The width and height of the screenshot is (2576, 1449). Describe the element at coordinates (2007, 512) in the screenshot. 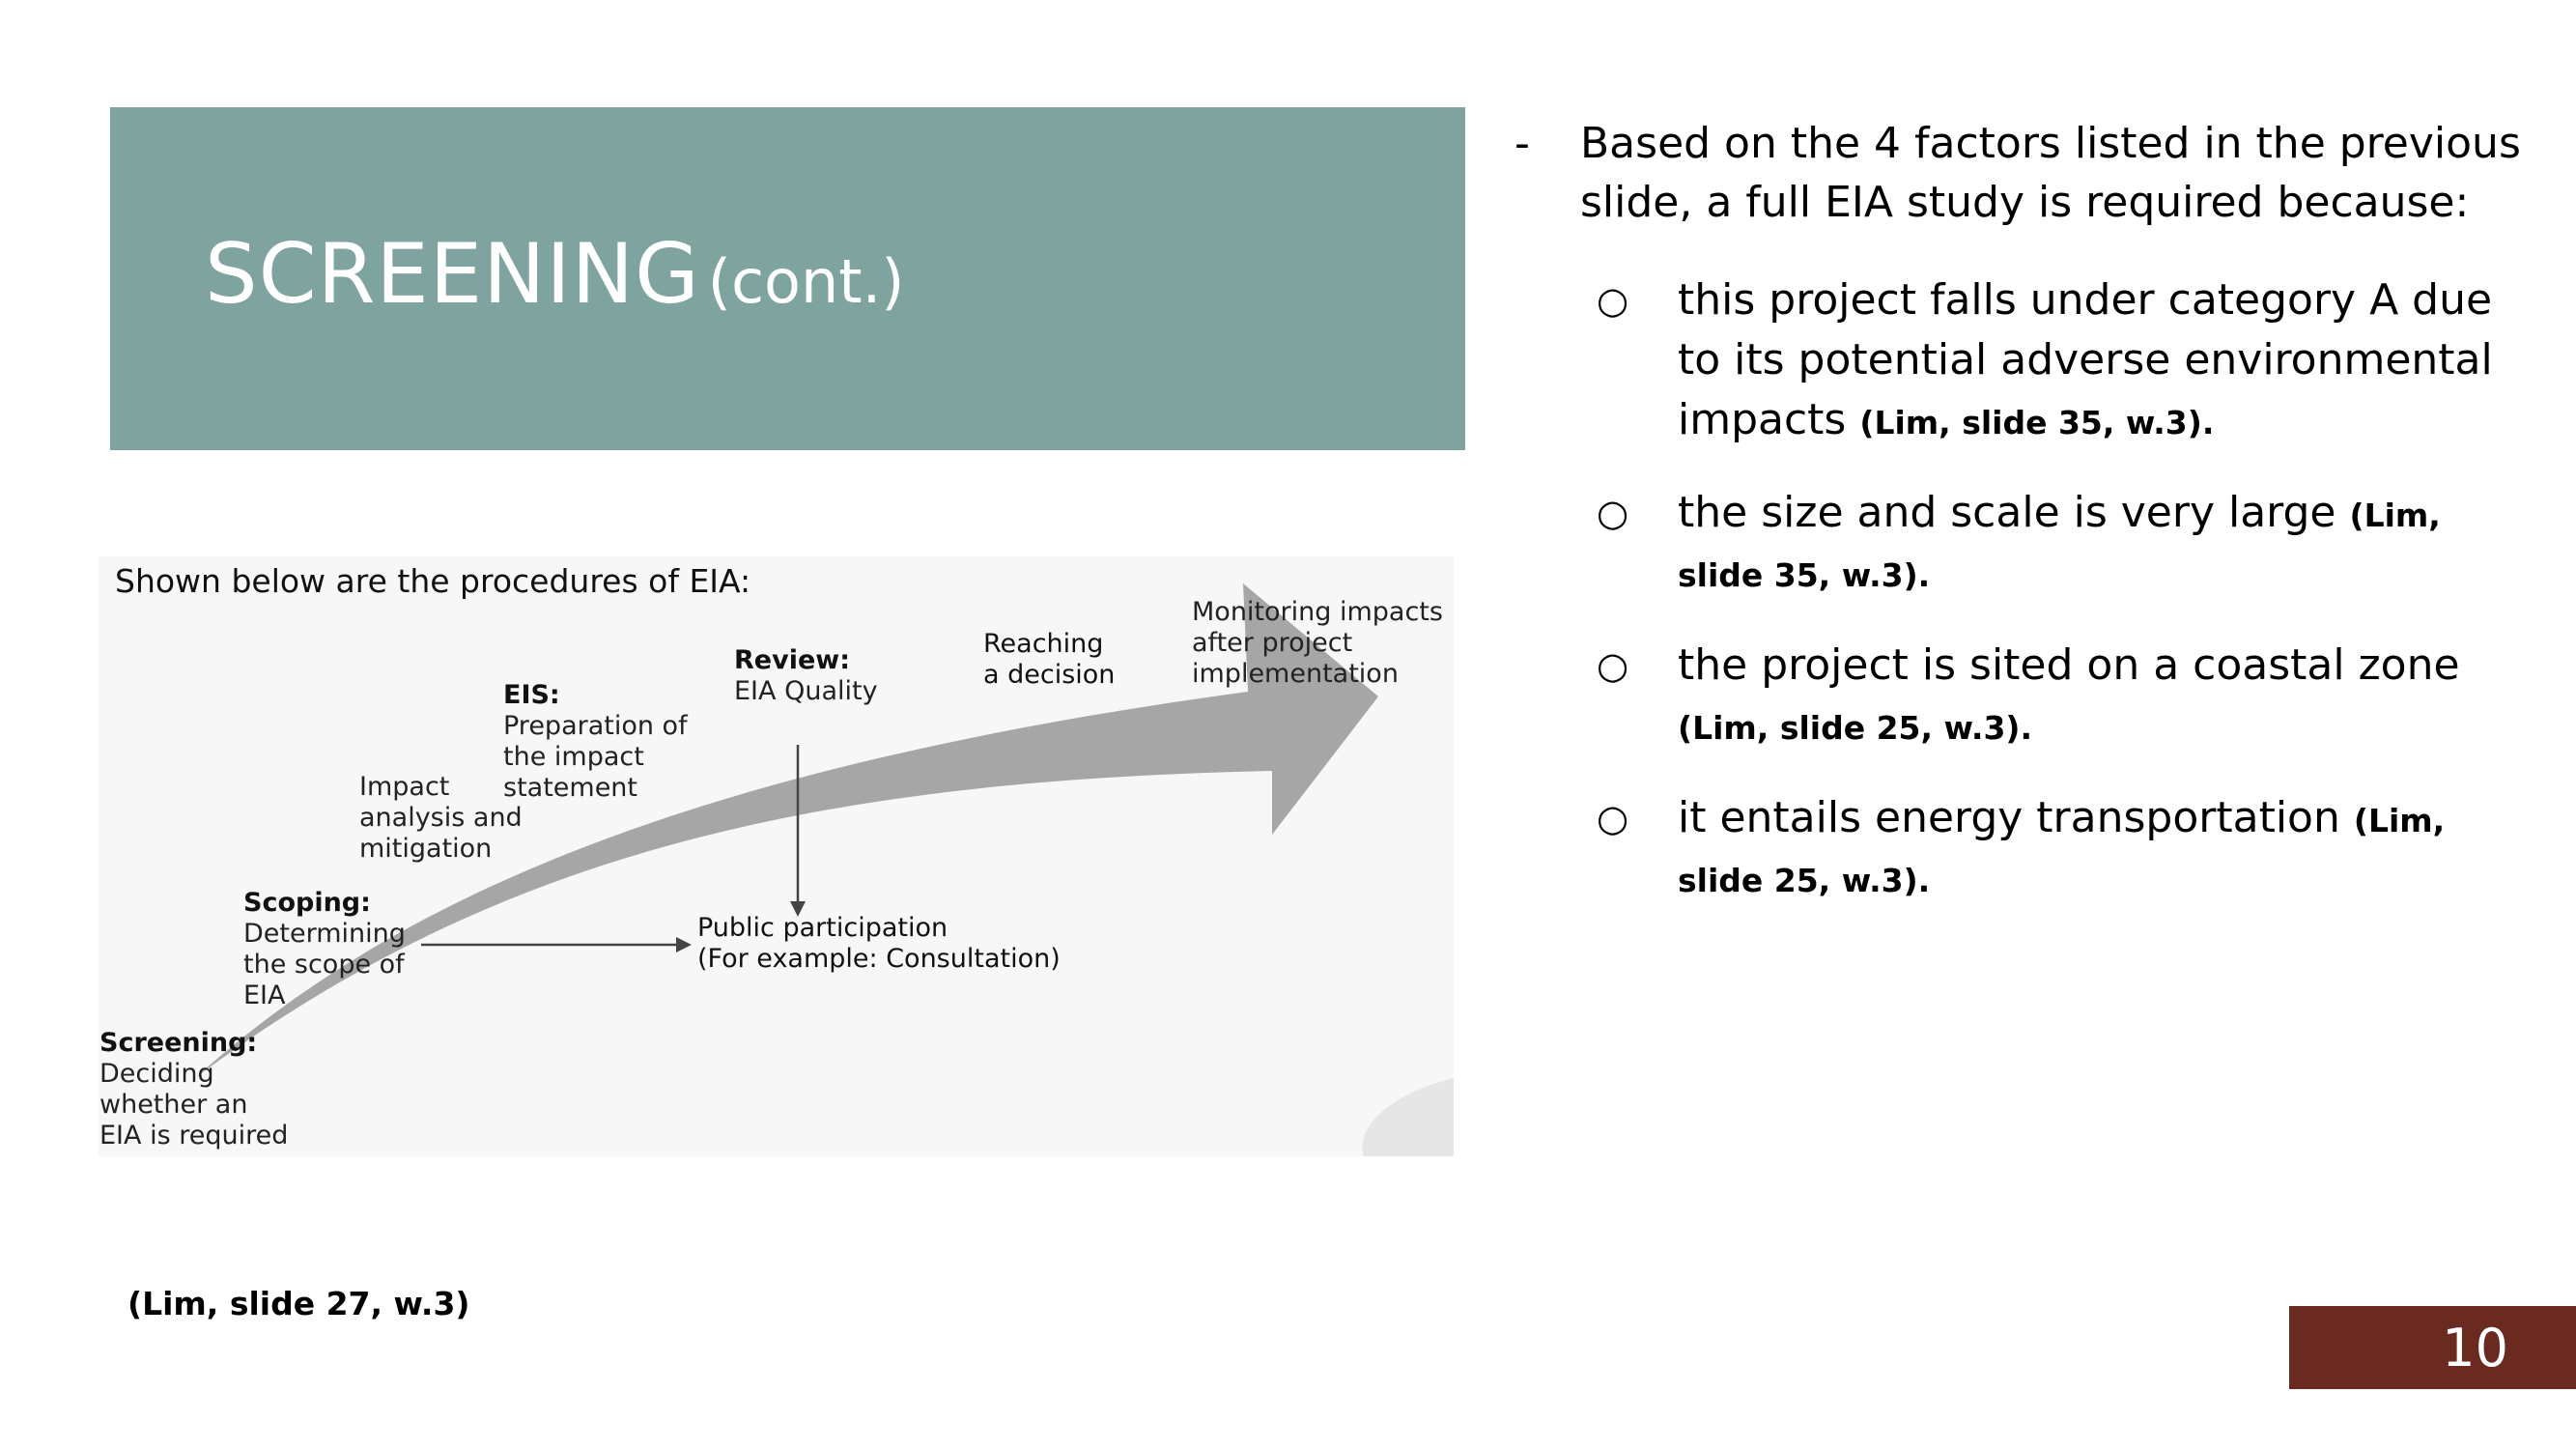

I see `sub-bullet-text: the size and scale is very large` at that location.